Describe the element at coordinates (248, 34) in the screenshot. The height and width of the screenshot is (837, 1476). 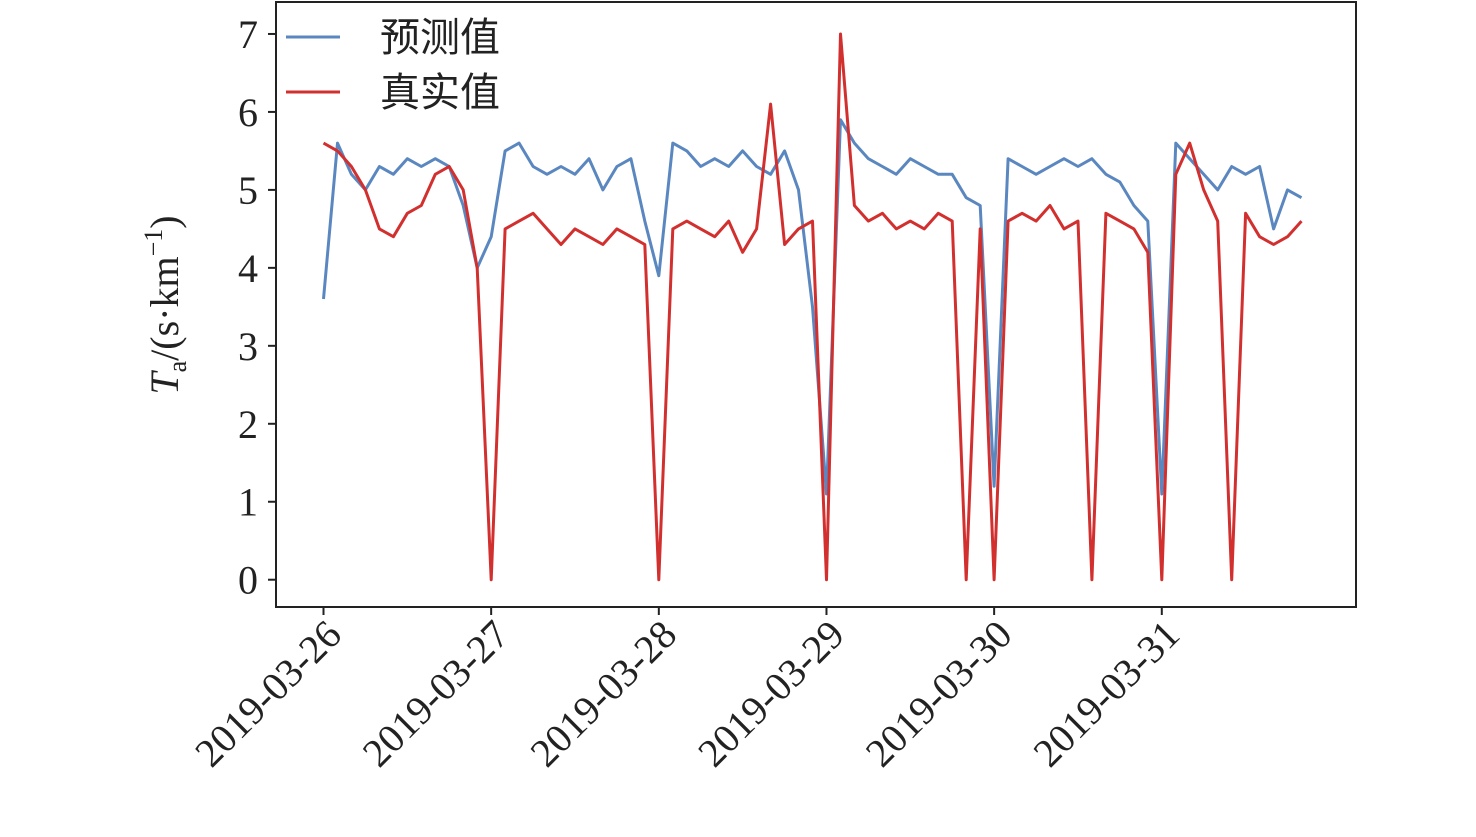
I see `y-tick-label: 7` at that location.